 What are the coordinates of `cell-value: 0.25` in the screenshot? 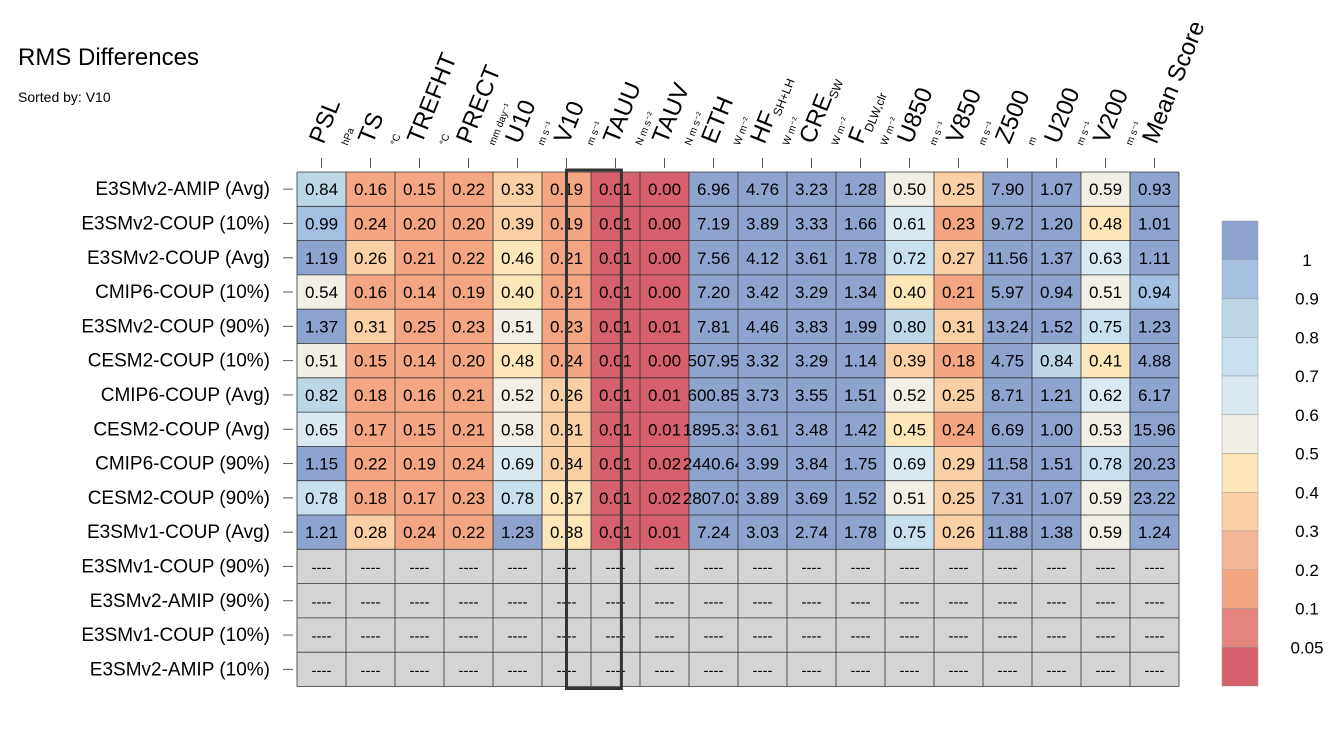 It's located at (419, 326).